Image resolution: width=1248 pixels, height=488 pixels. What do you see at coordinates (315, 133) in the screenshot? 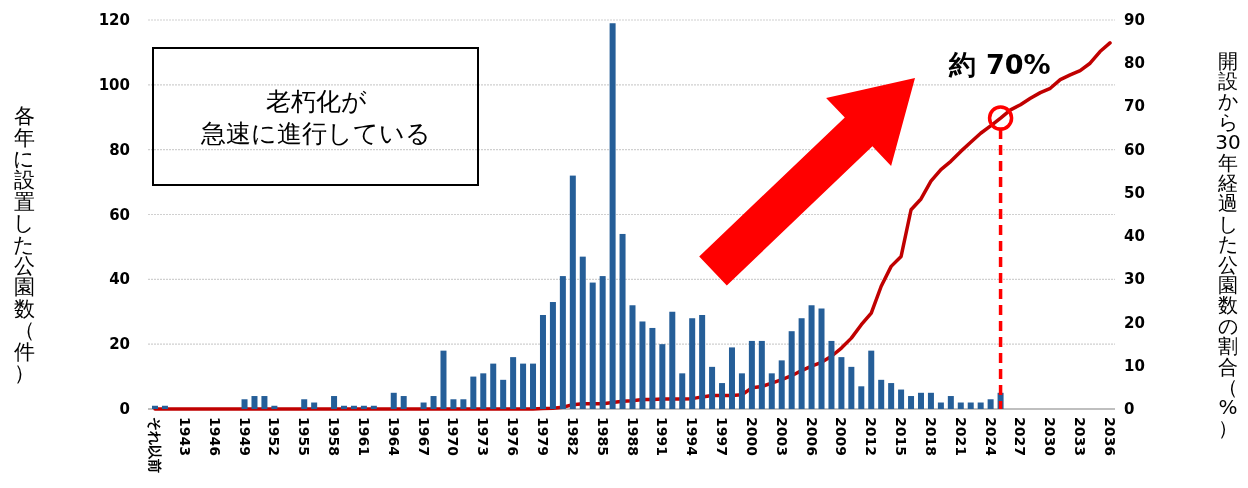
I see `annotation: 急速に進行している` at bounding box center [315, 133].